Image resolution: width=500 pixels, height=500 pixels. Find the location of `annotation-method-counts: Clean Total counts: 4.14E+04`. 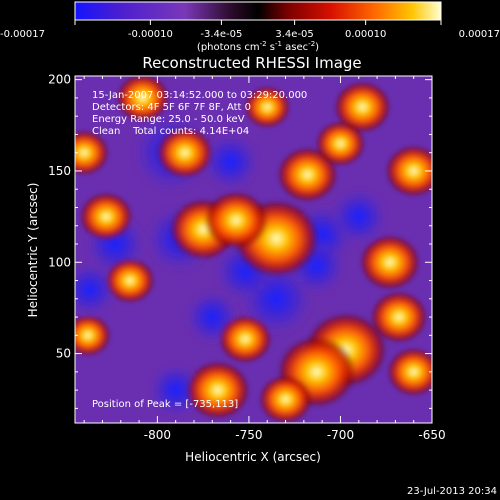

annotation-method-counts: Clean Total counts: 4.14E+04 is located at coordinates (170, 131).